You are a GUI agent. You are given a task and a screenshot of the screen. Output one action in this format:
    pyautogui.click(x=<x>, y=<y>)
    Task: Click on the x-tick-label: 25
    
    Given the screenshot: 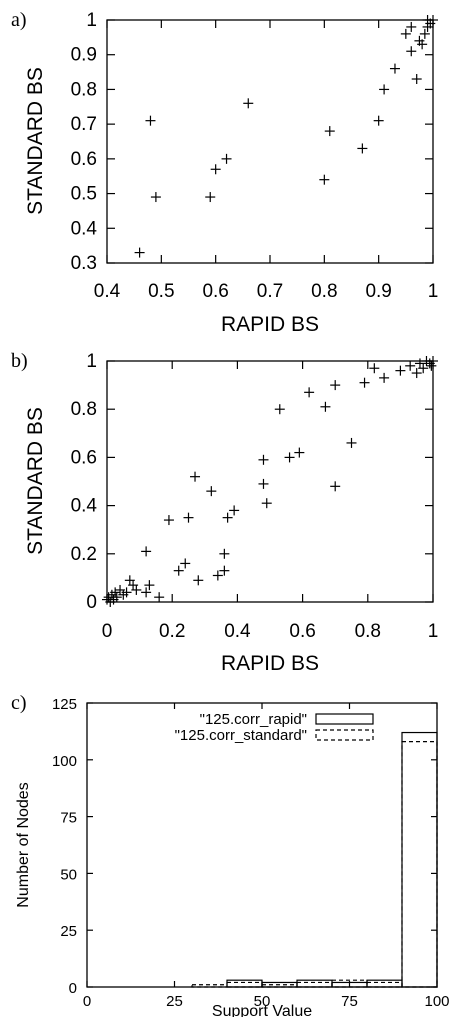 What is the action you would take?
    pyautogui.click(x=174, y=1001)
    